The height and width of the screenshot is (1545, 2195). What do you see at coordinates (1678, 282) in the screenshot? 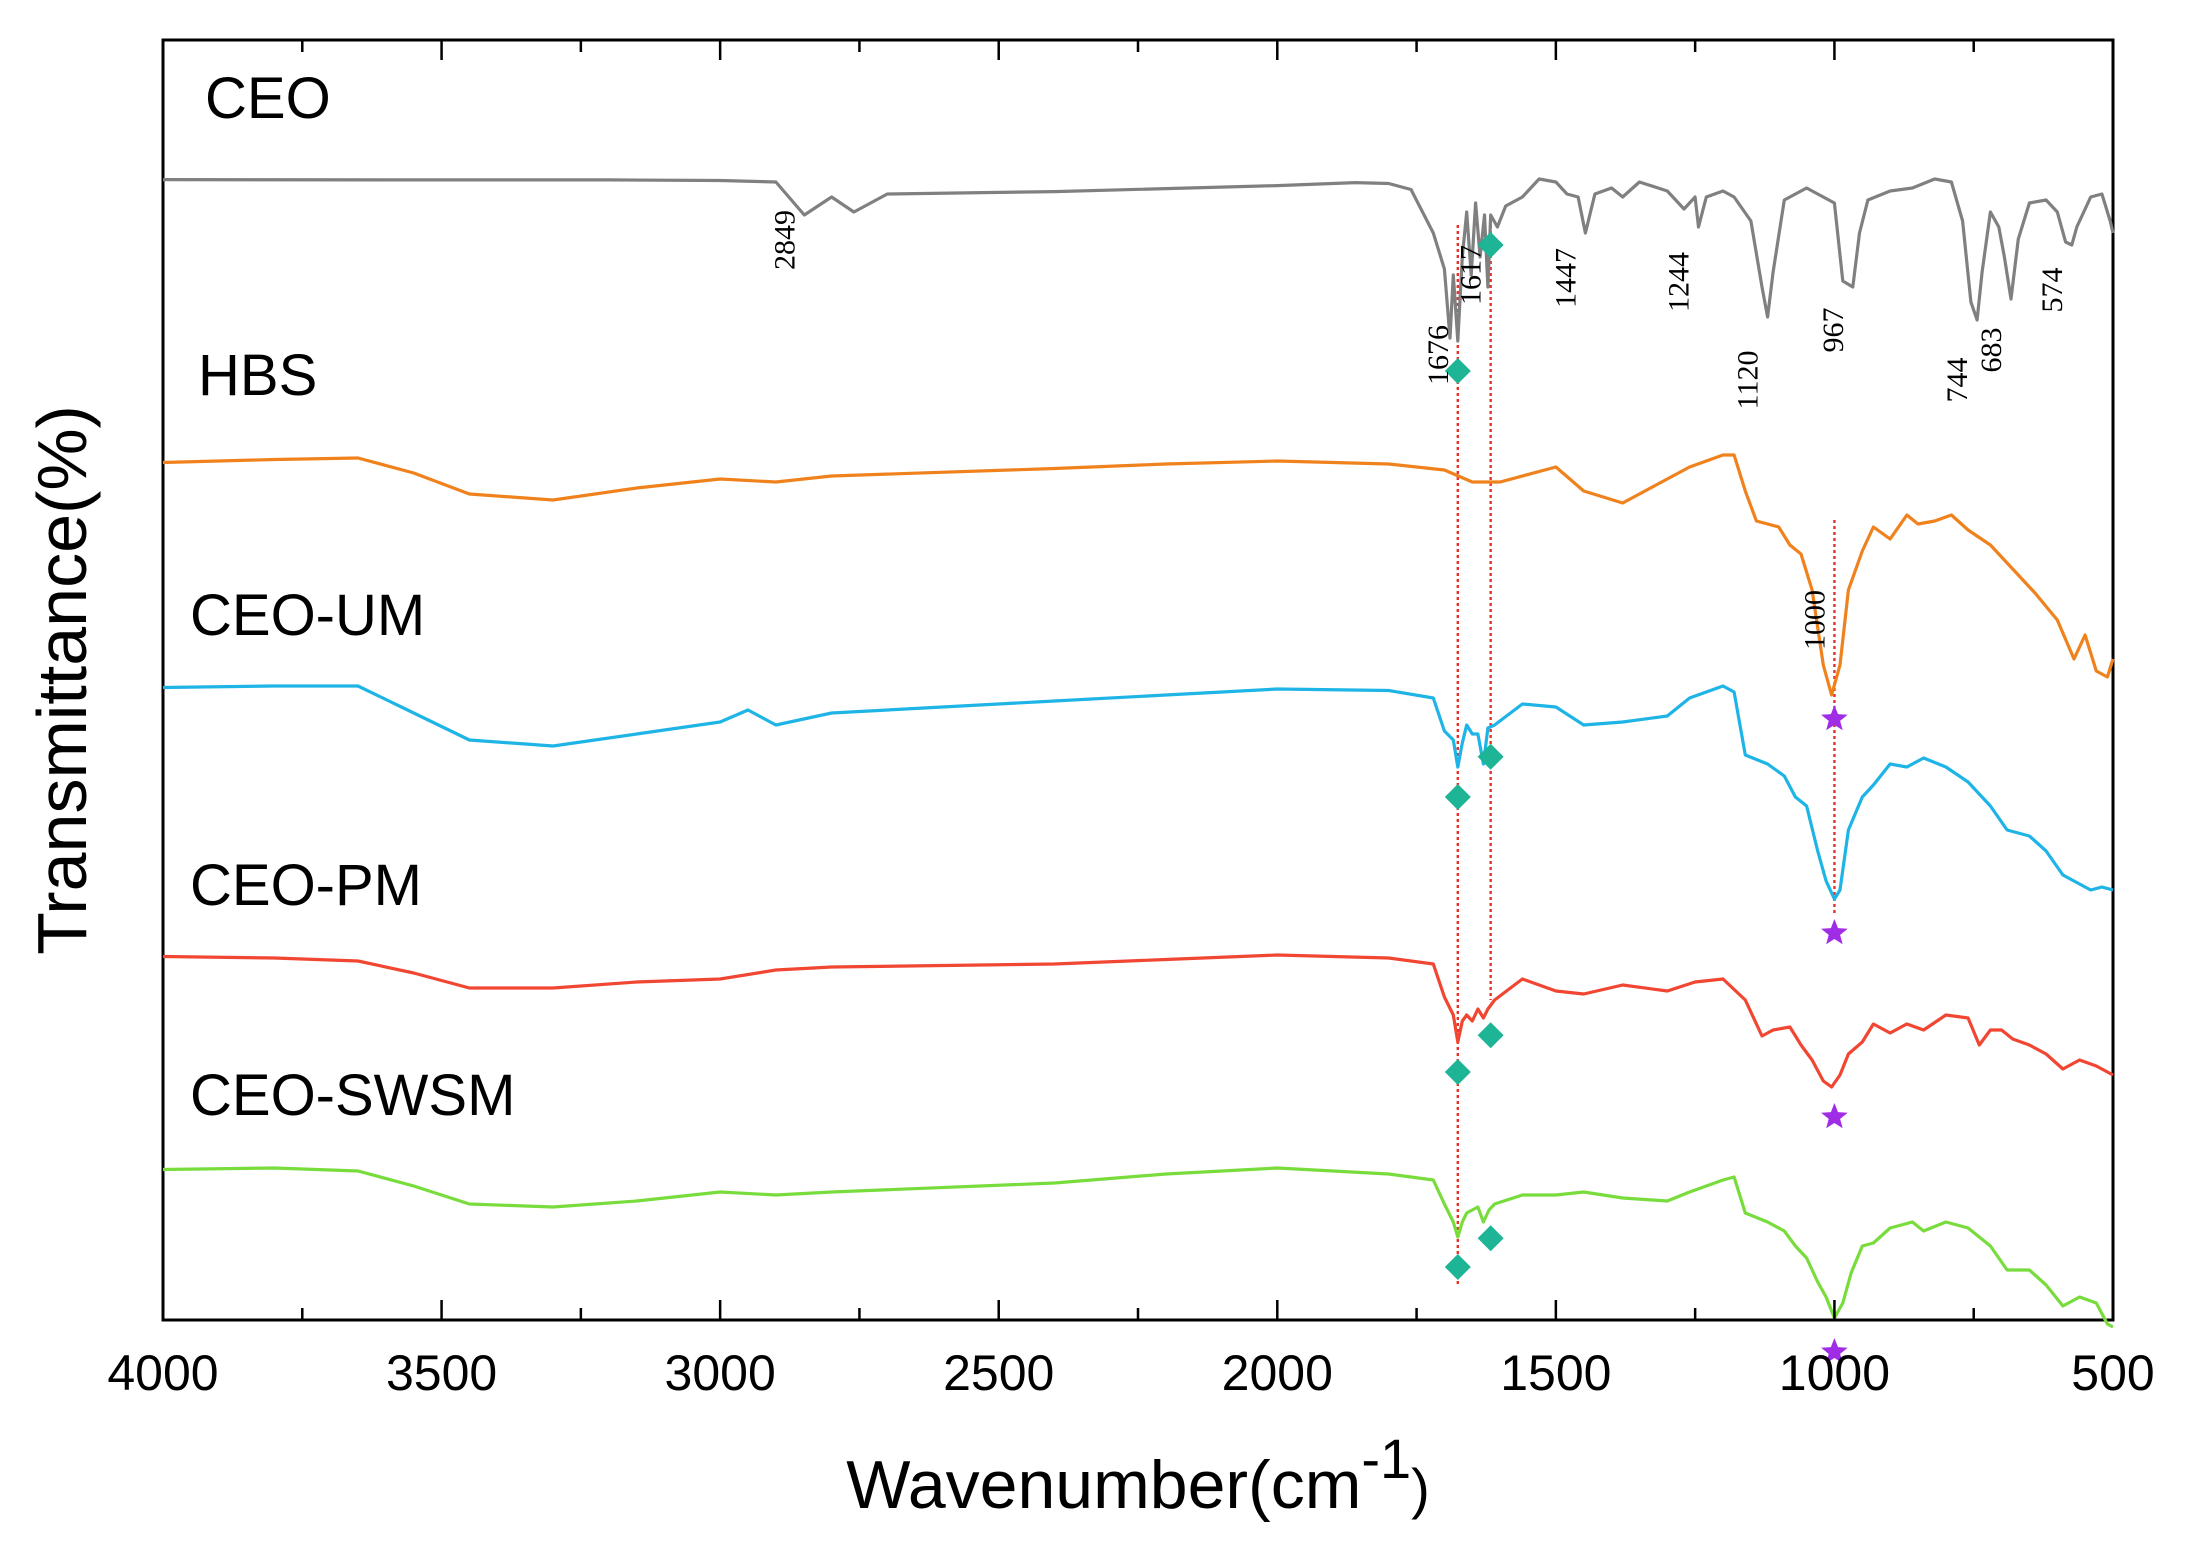
I see `peak-label: 1244` at bounding box center [1678, 282].